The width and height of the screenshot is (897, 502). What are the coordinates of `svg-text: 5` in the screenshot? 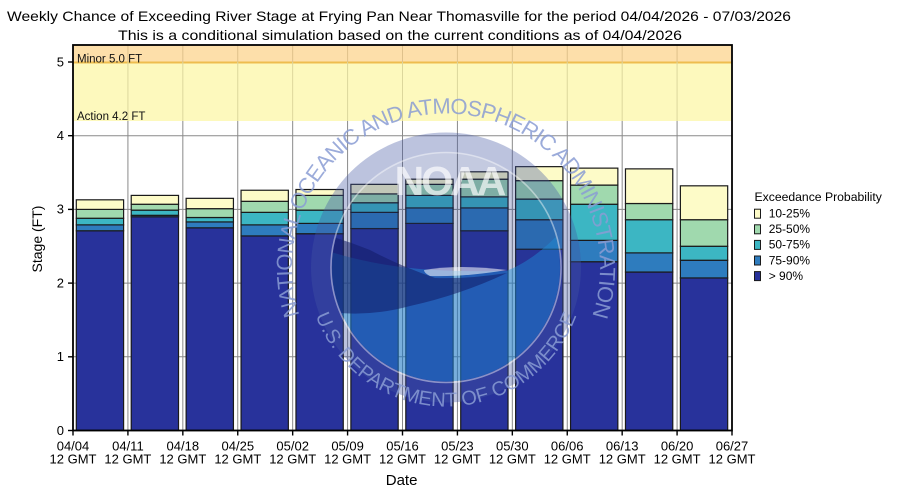 It's located at (60, 61).